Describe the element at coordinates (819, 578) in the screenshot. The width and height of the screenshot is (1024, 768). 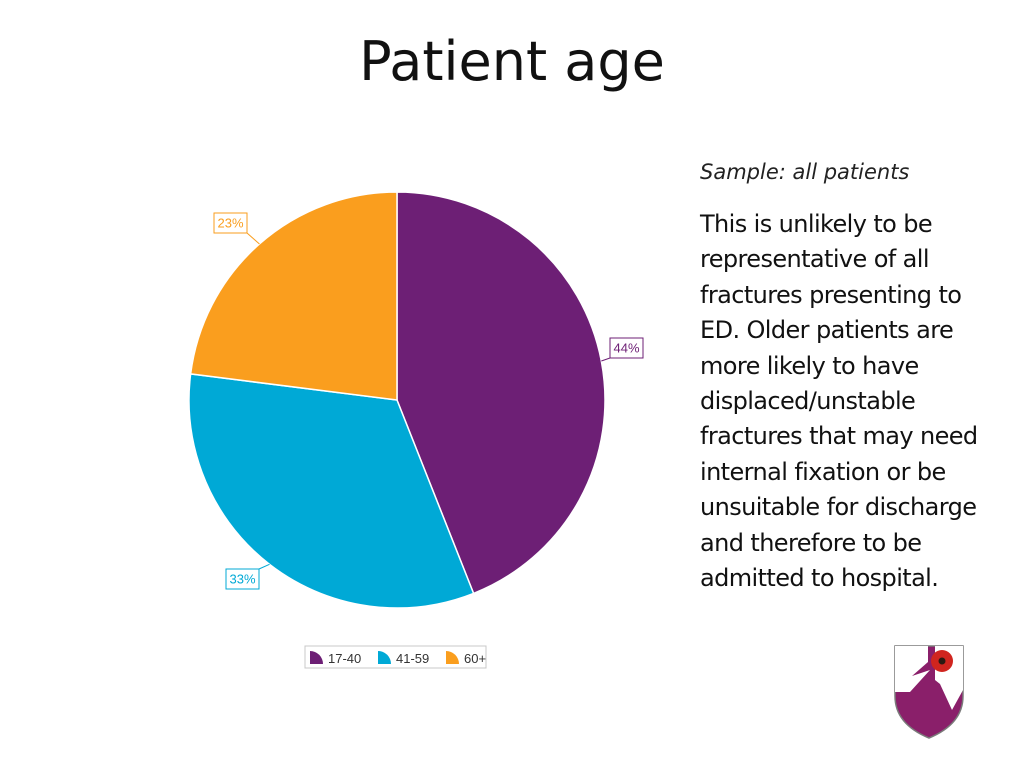
I see `body-line: admitted to hospital.` at that location.